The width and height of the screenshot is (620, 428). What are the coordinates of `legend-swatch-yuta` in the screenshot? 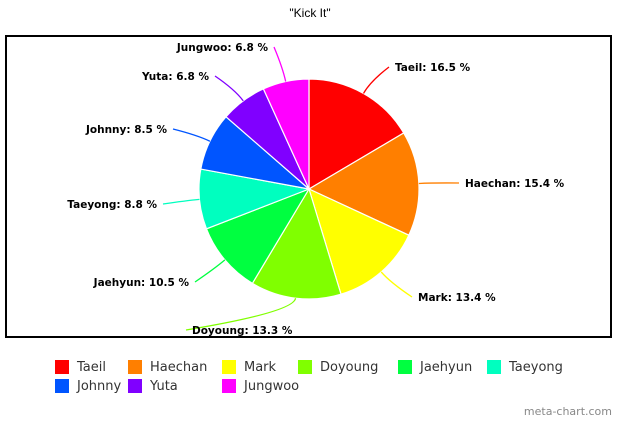 It's located at (135, 386).